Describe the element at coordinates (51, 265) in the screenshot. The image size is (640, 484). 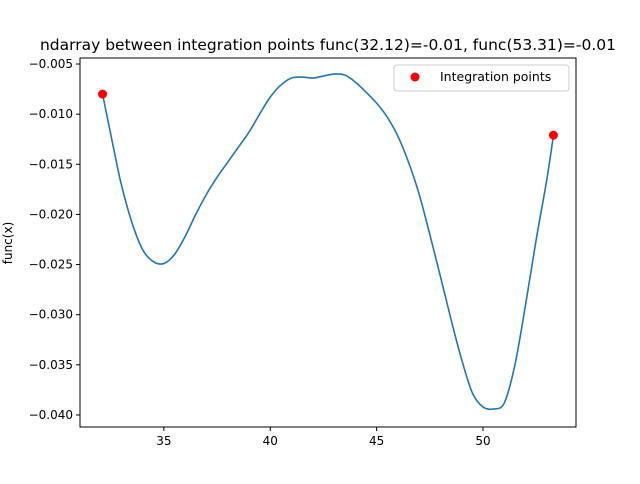
I see `y-tick-label: −0.025` at that location.